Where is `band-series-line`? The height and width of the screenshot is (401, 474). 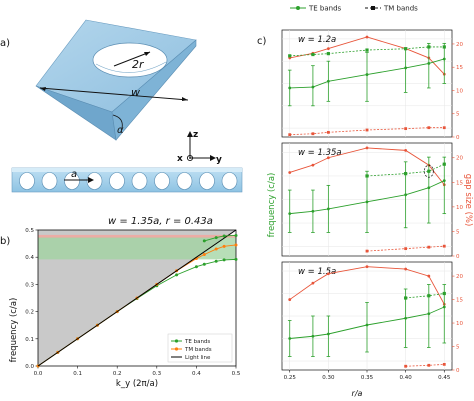 band-series-line is located at coordinates (220, 238).